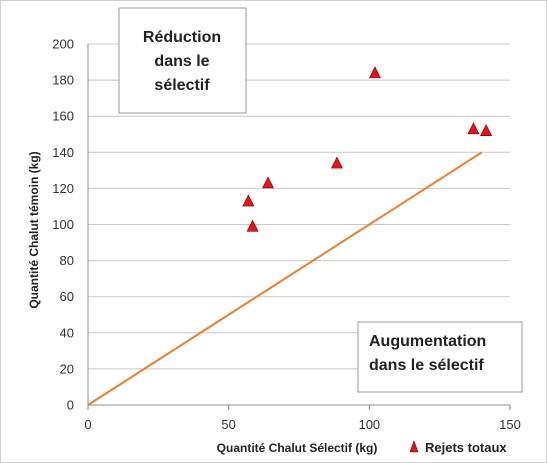 This screenshot has width=547, height=463. I want to click on legend-marker-triangle-icon, so click(414, 446).